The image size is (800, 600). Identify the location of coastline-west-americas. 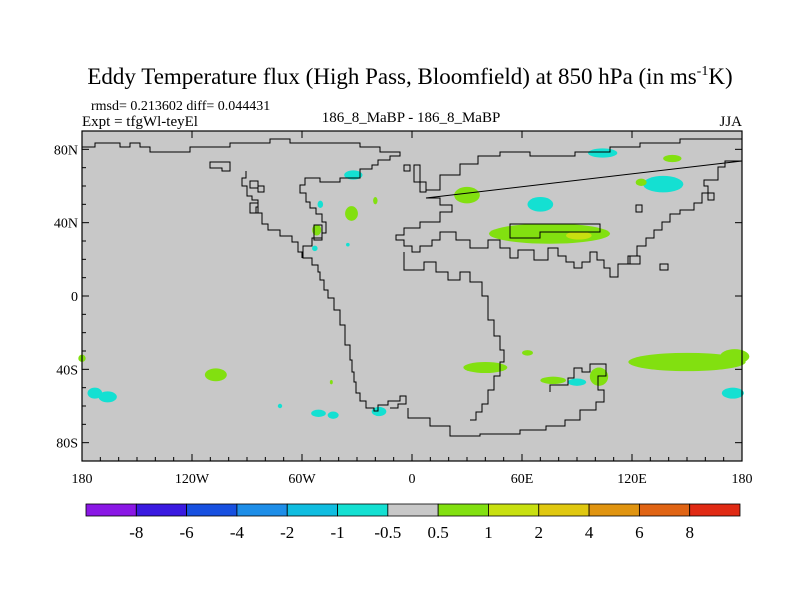
(272, 214).